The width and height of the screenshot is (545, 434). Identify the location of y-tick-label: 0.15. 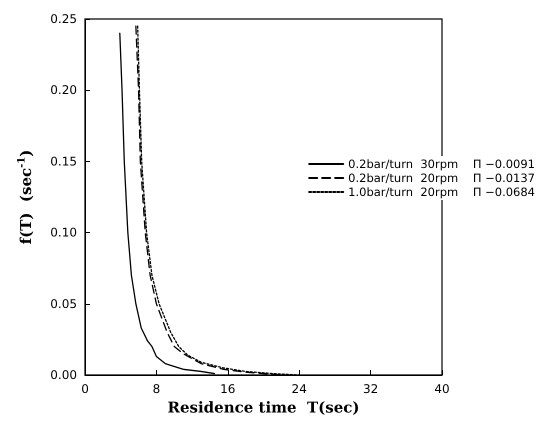
(63, 161).